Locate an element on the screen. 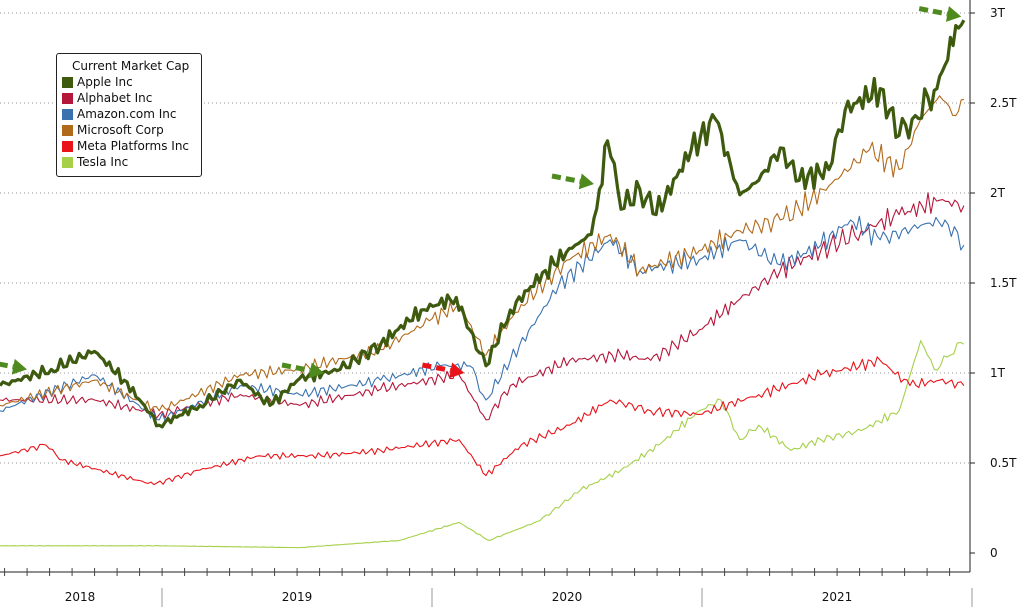 The height and width of the screenshot is (607, 1032). y-tick-label: 0 is located at coordinates (994, 553).